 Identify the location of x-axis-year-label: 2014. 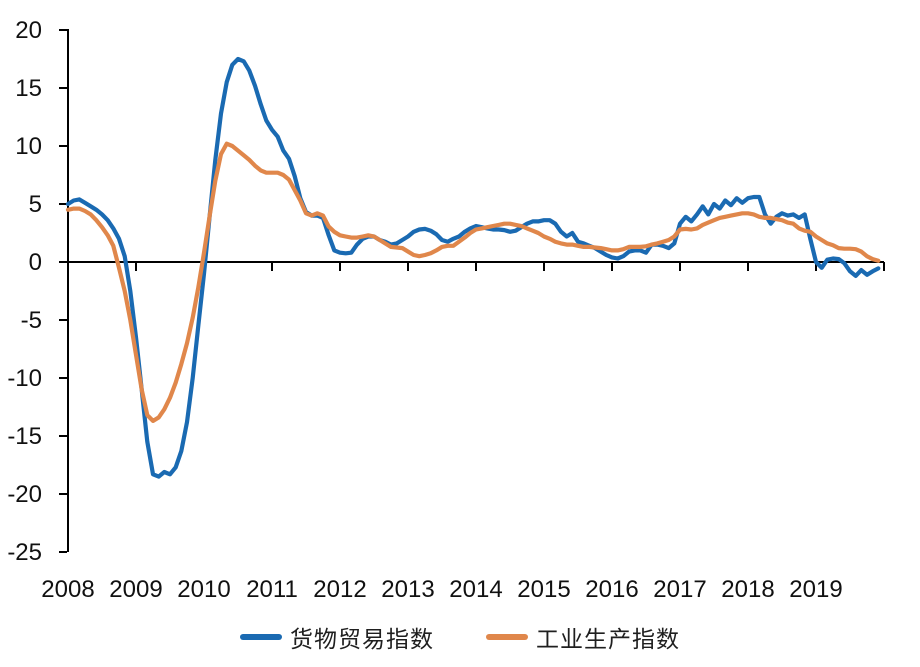
(475, 589).